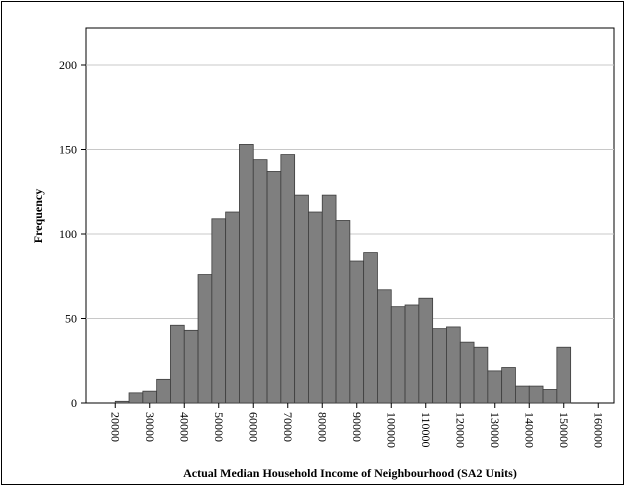 The height and width of the screenshot is (488, 627). Describe the element at coordinates (288, 427) in the screenshot. I see `x-tick-label: 70000` at that location.